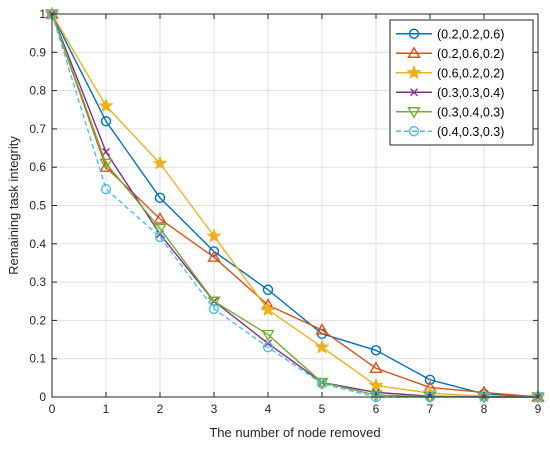 This screenshot has width=550, height=449. What do you see at coordinates (214, 409) in the screenshot?
I see `x-tick-label: 3` at bounding box center [214, 409].